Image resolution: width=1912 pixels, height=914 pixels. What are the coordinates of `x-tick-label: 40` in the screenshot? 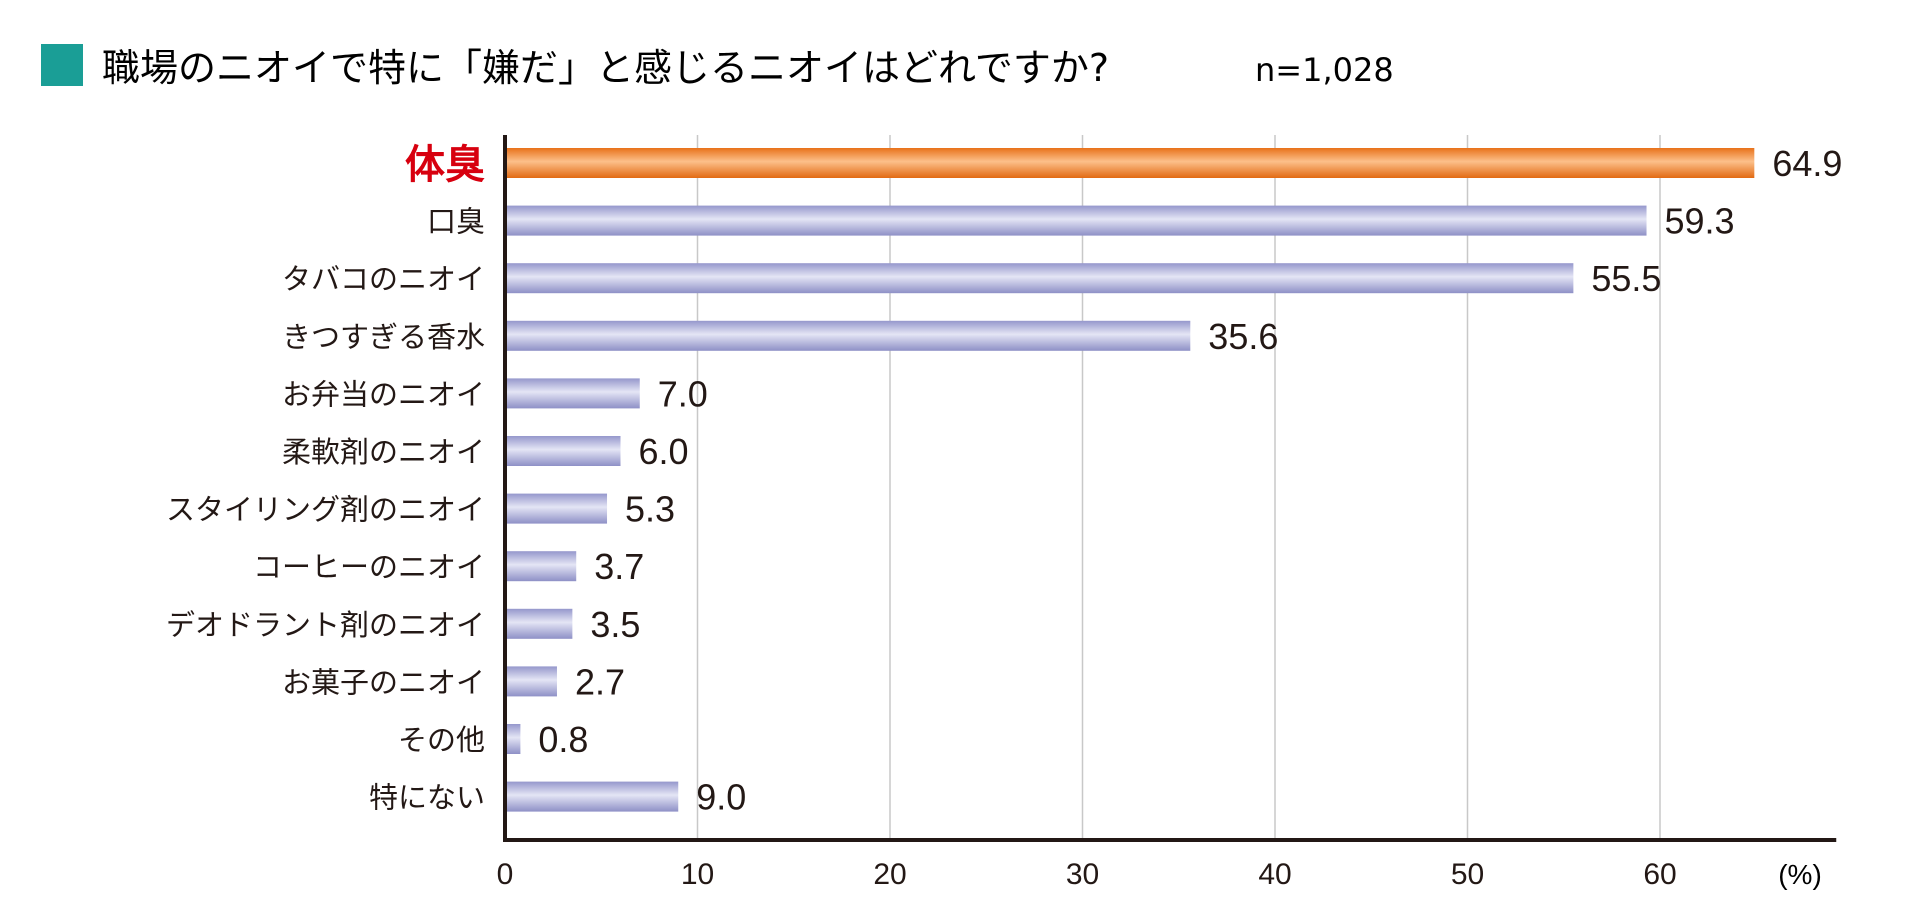 It's located at (1274, 874).